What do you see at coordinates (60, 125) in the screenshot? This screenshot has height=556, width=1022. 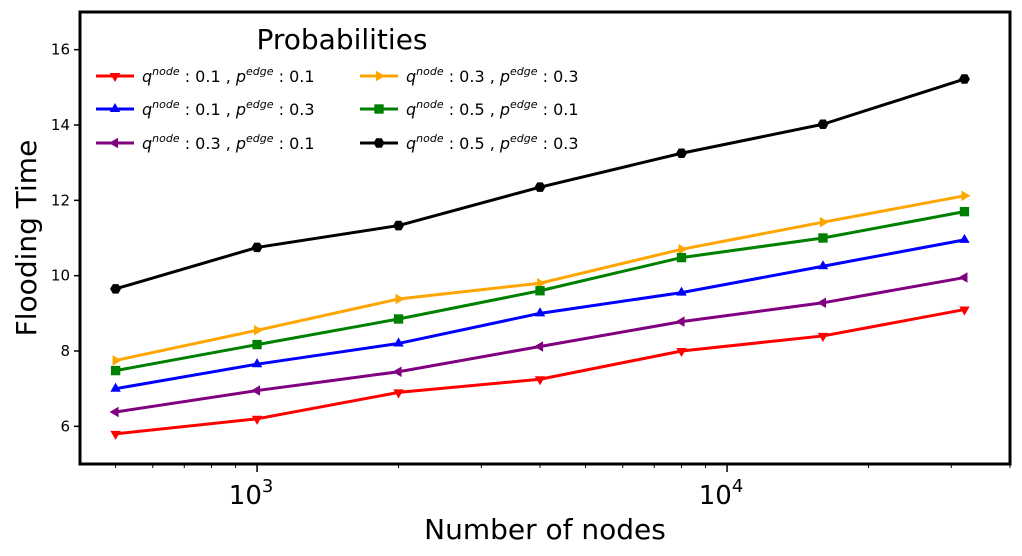 I see `y-tick-label: 14` at bounding box center [60, 125].